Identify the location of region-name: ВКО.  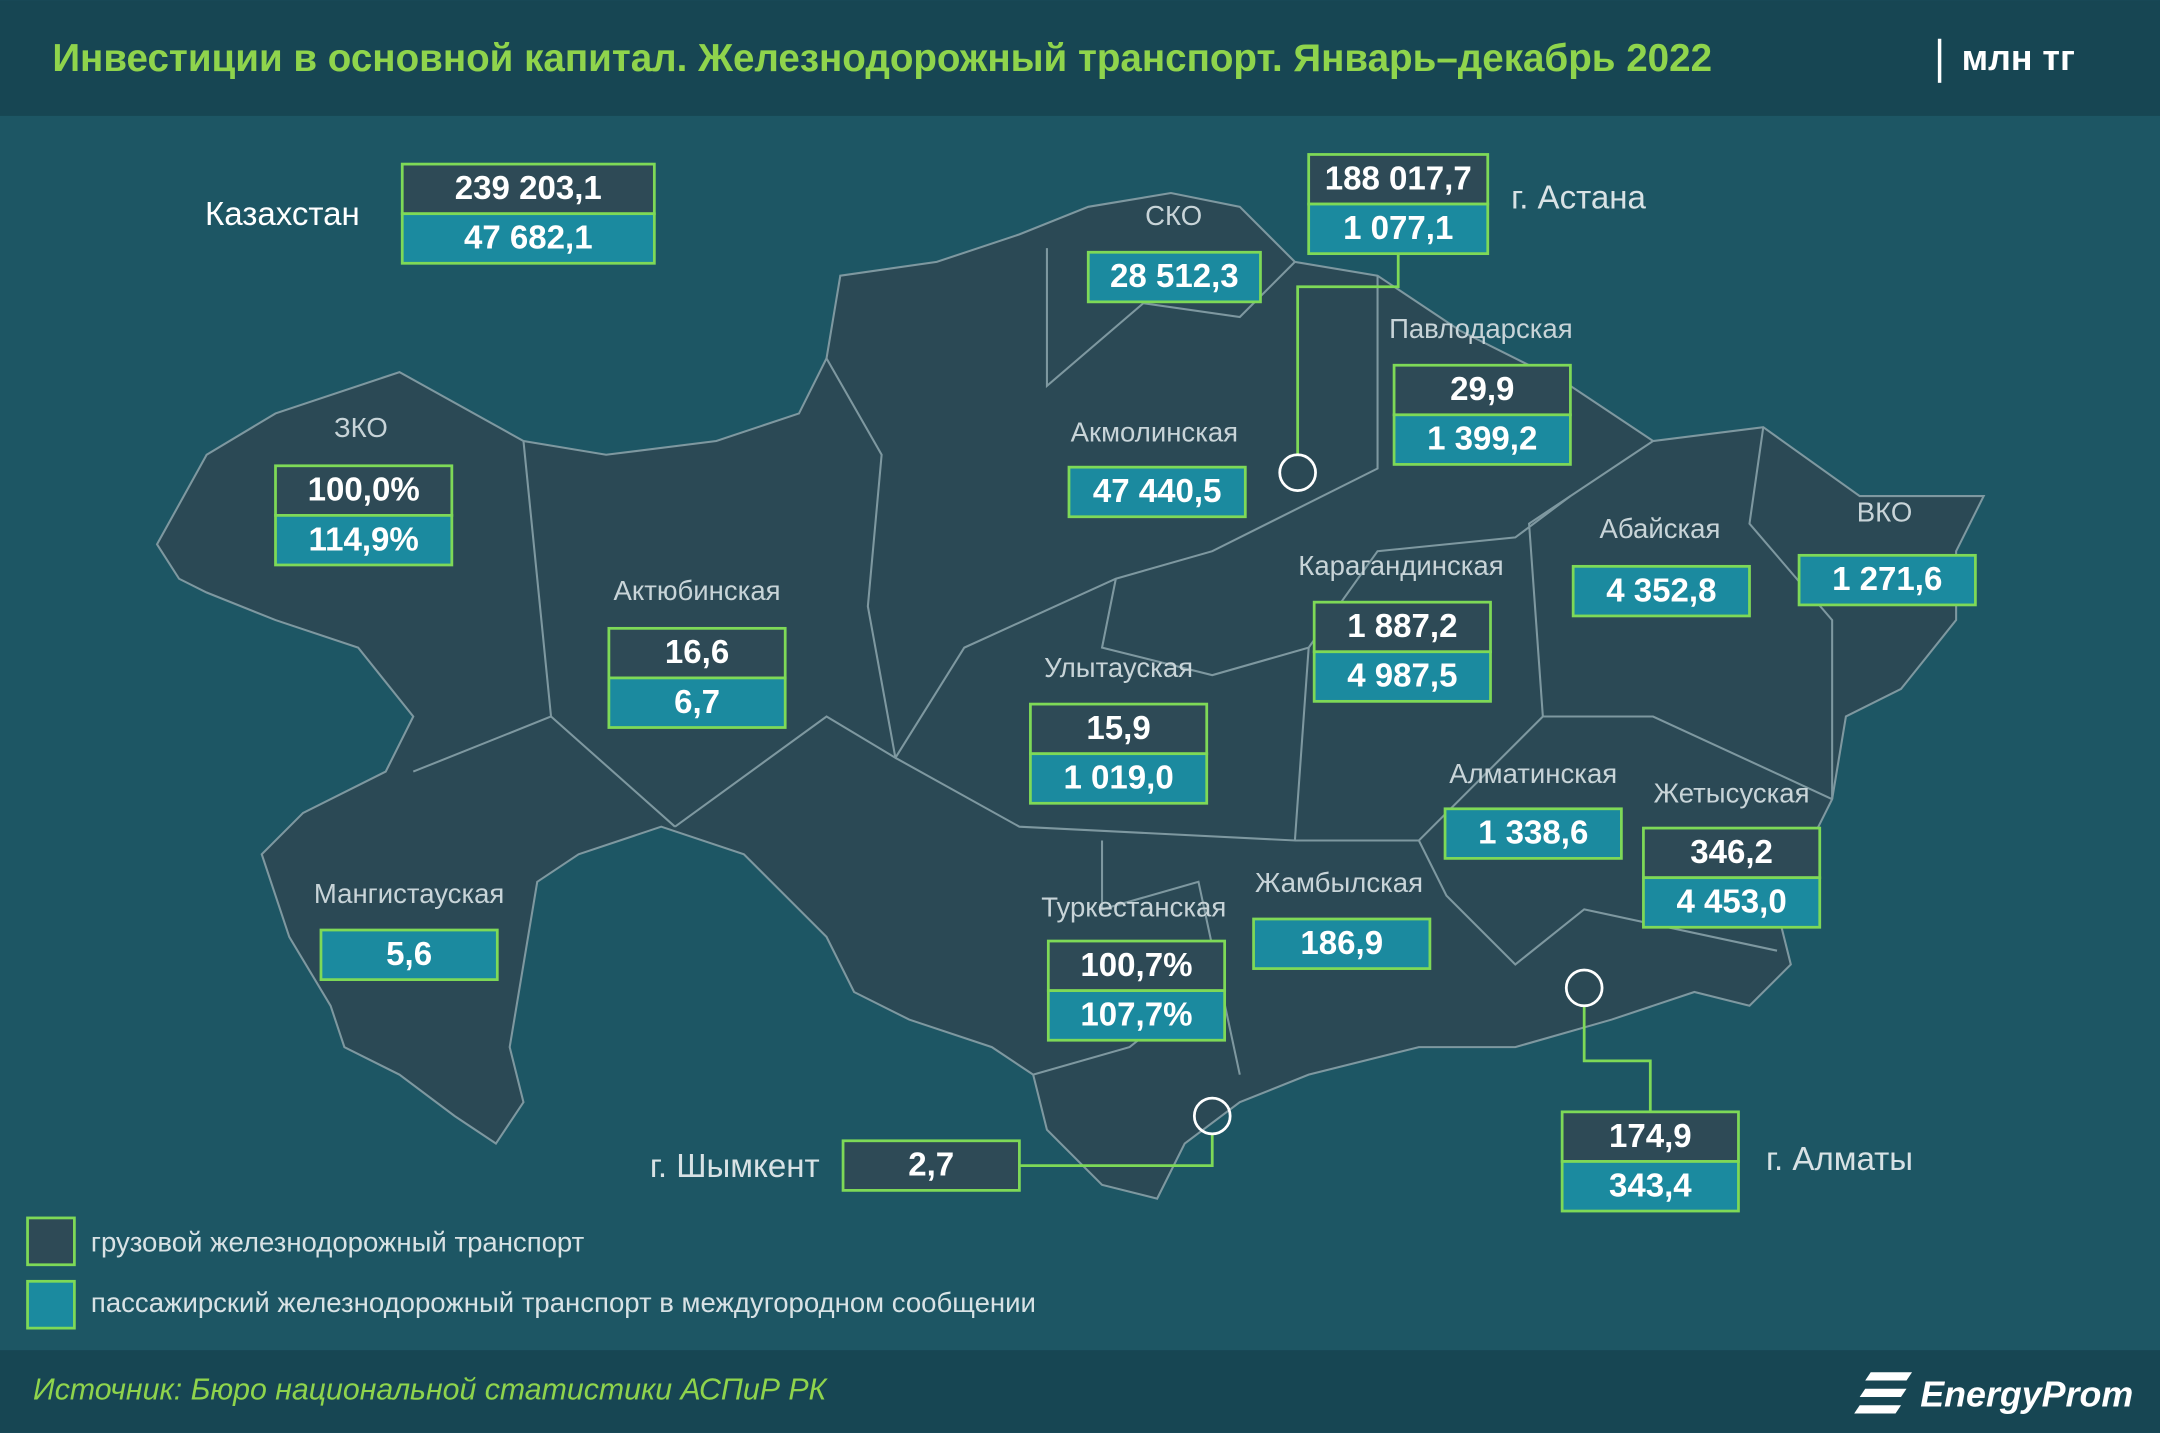
(1885, 511).